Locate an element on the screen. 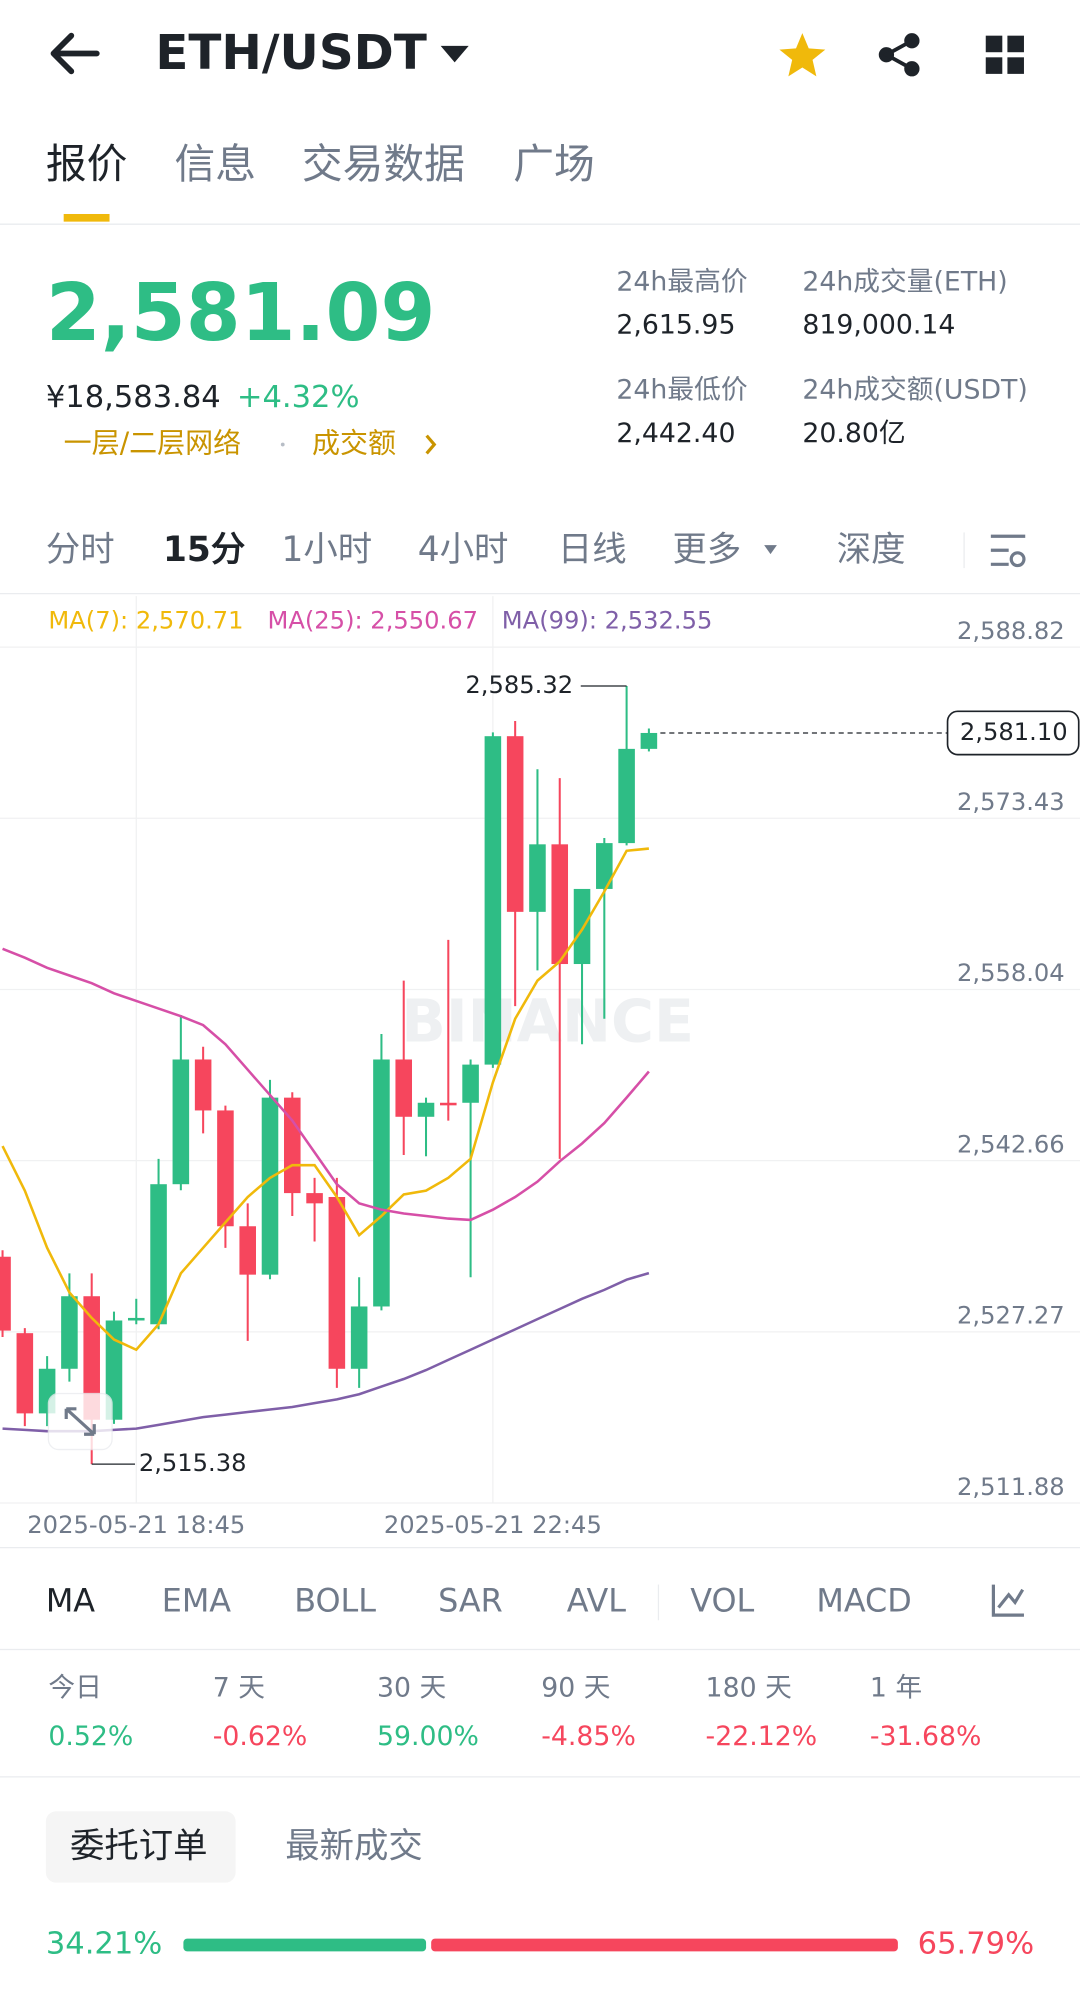  x-tick-label: 2025-05-21 18:45 is located at coordinates (136, 1525).